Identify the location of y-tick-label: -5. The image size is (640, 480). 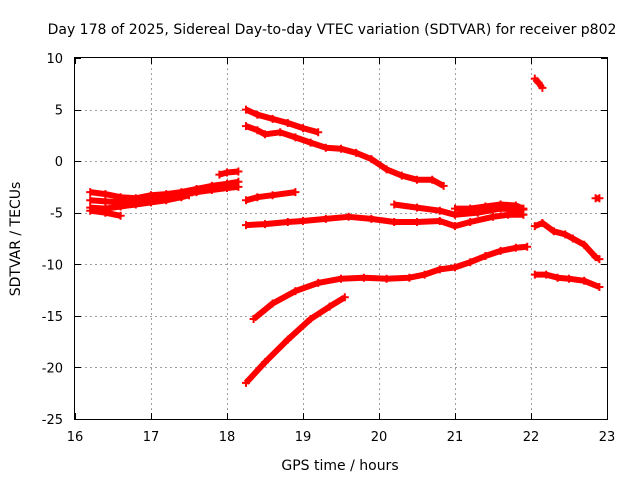
(56, 214).